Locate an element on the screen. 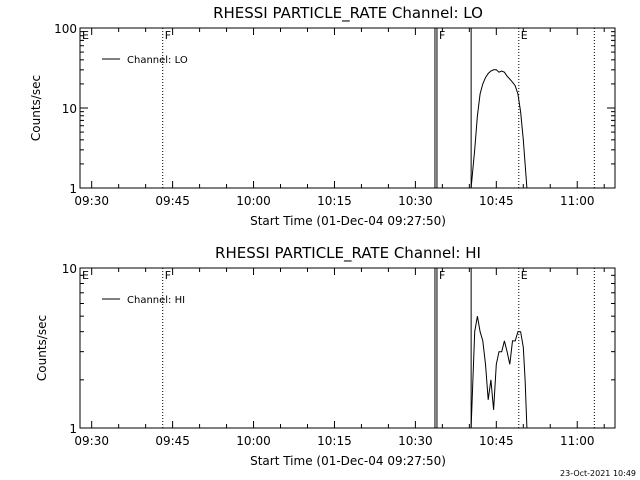 This screenshot has width=640, height=480. x-tick-label-hi: 10:45 is located at coordinates (496, 441).